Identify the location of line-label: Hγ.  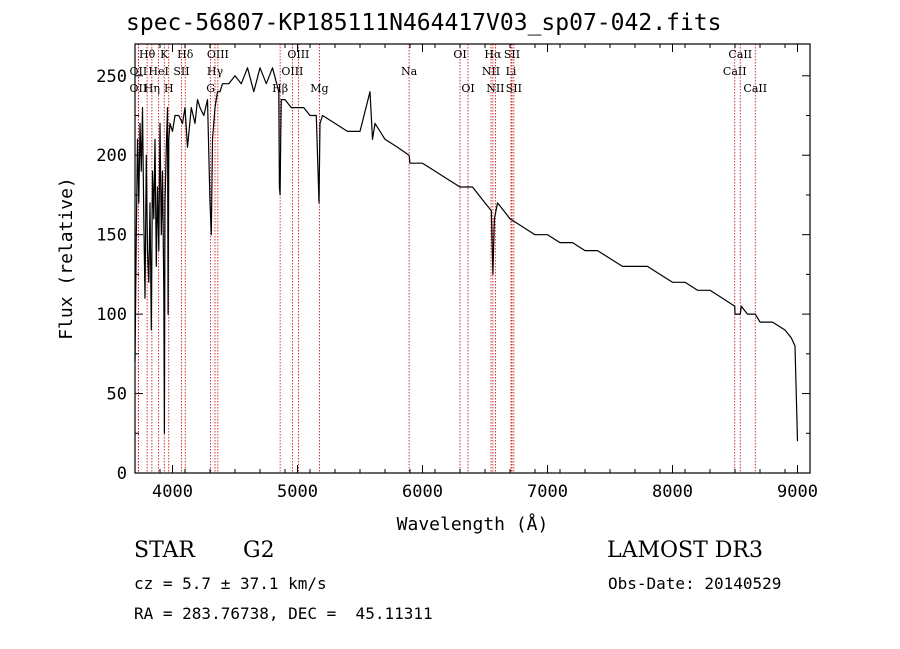
(215, 71).